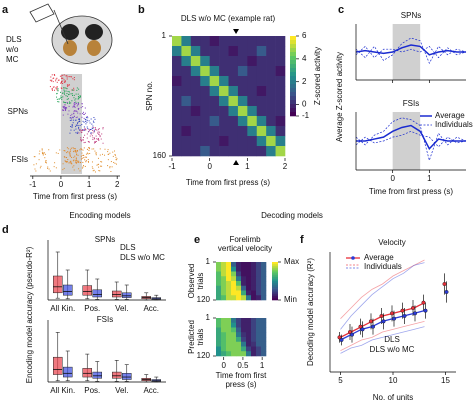 The image size is (474, 419). I want to click on legend-label: Average, so click(379, 257).